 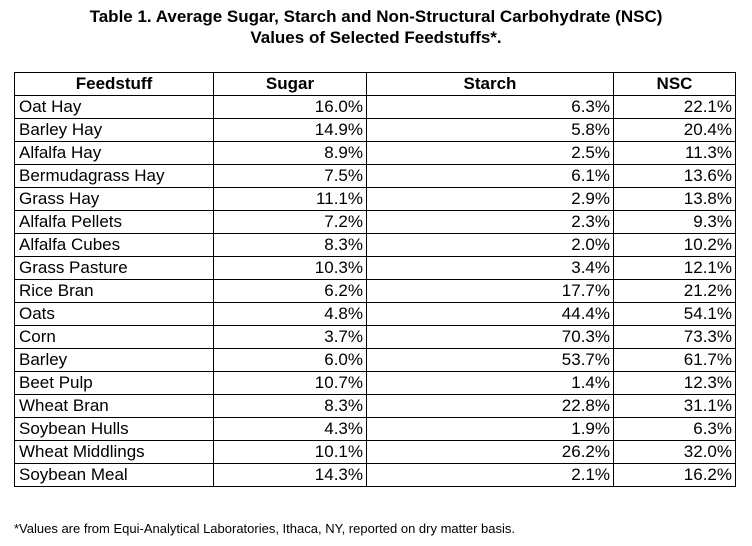 I want to click on sugar-cell: 16.0%, so click(x=290, y=107).